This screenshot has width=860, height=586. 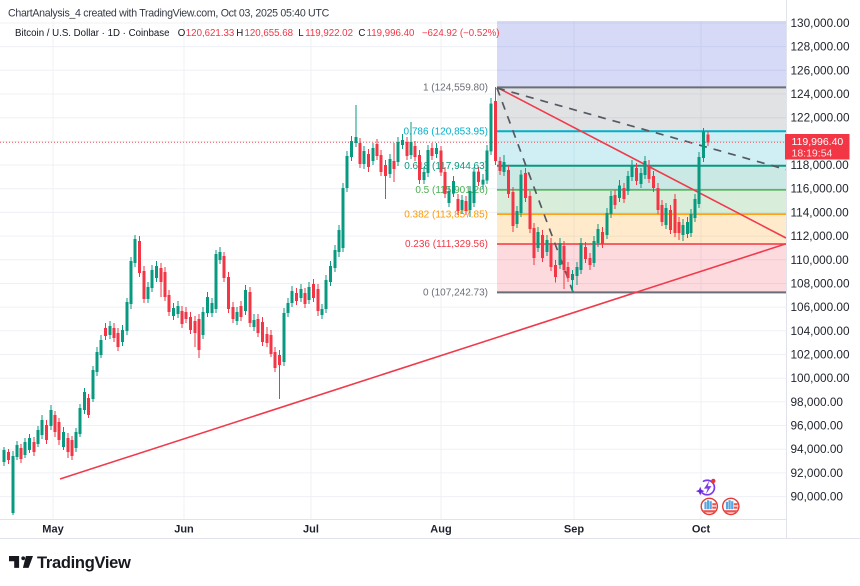 What do you see at coordinates (820, 236) in the screenshot?
I see `svg-text: 112,000.00` at bounding box center [820, 236].